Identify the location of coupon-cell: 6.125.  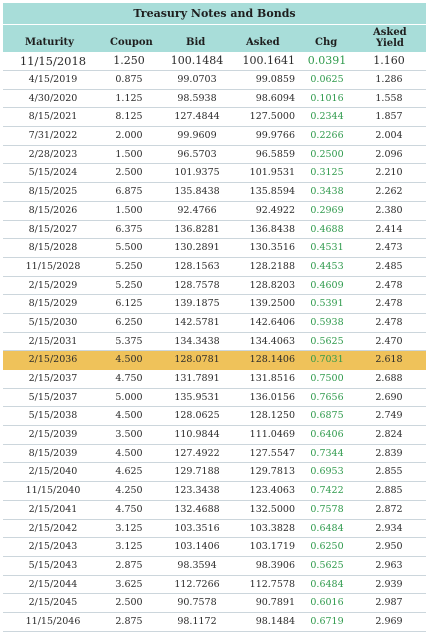
(129, 304).